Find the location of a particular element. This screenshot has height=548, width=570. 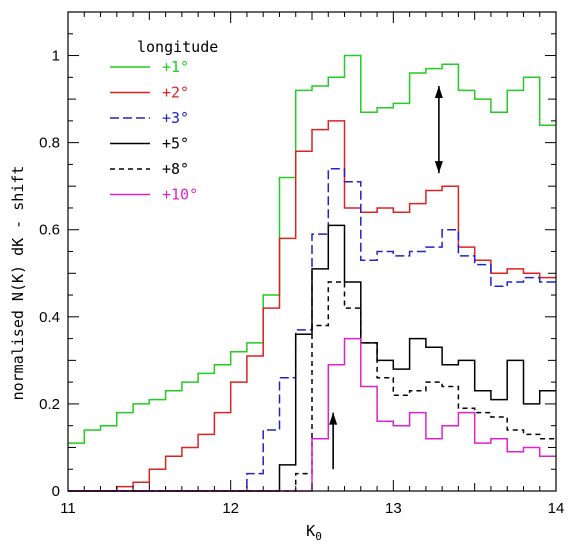

y-tick-label: 1 is located at coordinates (56, 56).